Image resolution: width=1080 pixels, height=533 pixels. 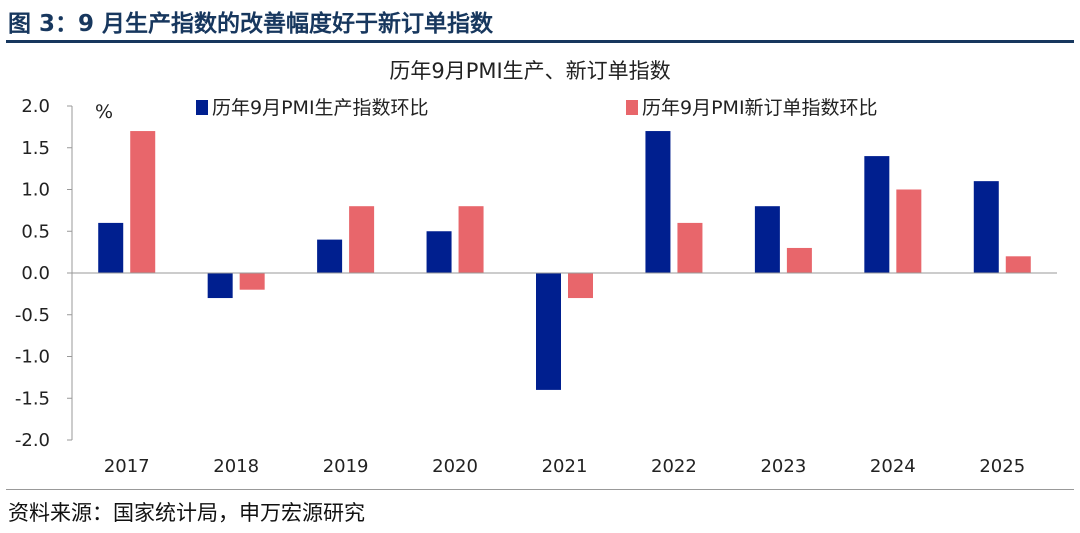 What do you see at coordinates (127, 466) in the screenshot?
I see `x-tick-label: 2017` at bounding box center [127, 466].